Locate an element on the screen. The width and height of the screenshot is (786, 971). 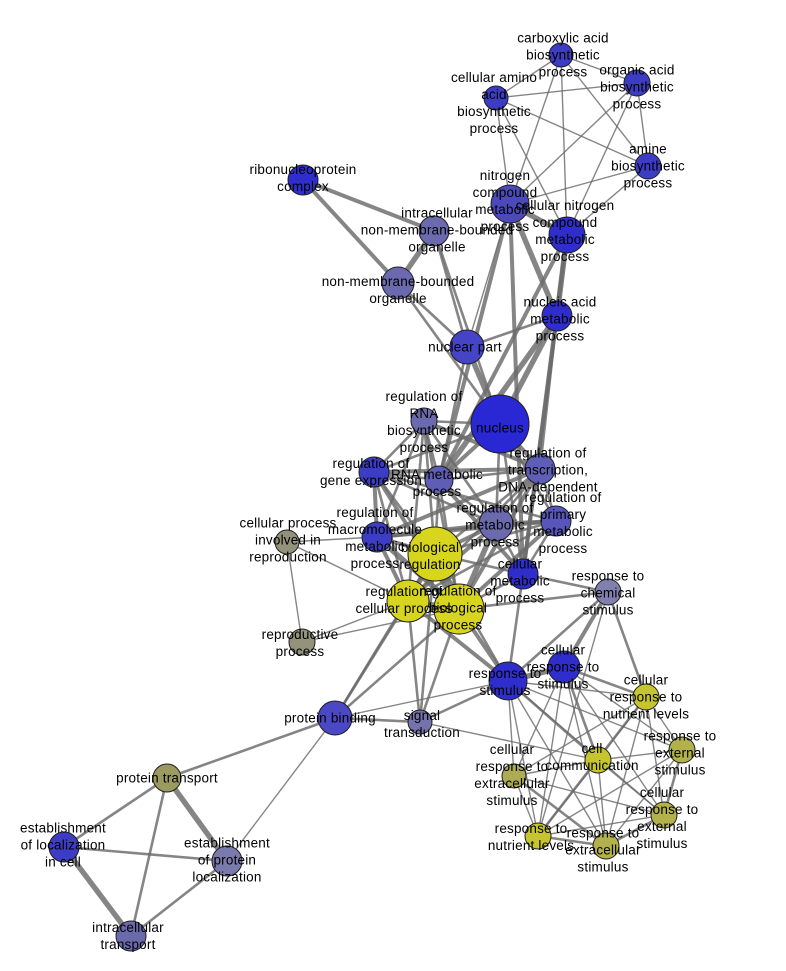
edge-crts-rtes is located at coordinates (623, 708).